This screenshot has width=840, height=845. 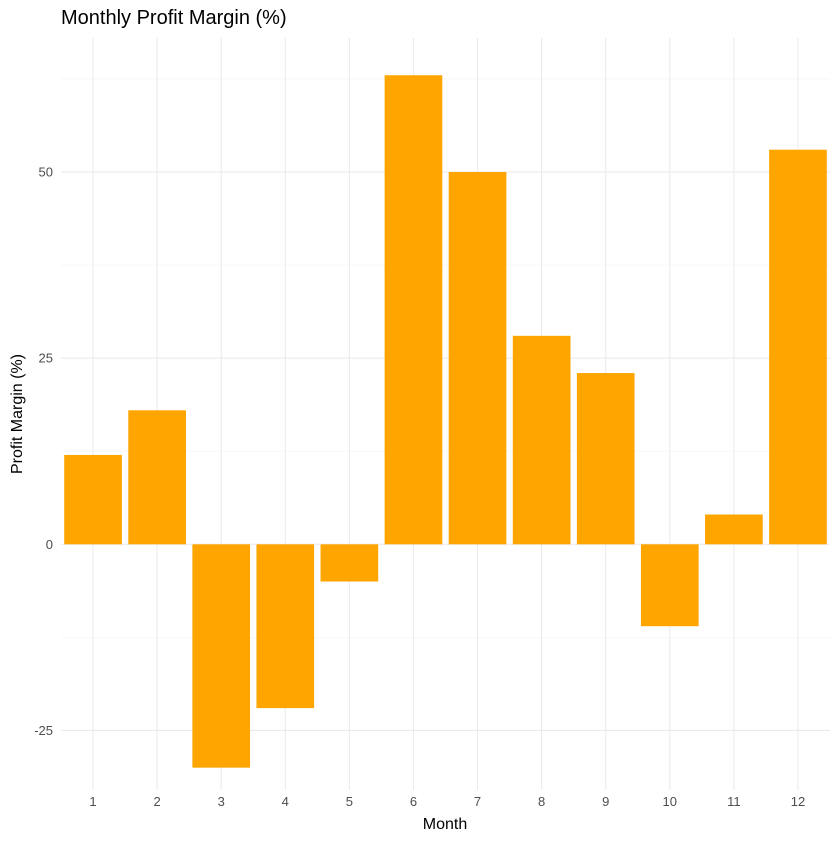 What do you see at coordinates (605, 801) in the screenshot?
I see `x-tick-label: 9` at bounding box center [605, 801].